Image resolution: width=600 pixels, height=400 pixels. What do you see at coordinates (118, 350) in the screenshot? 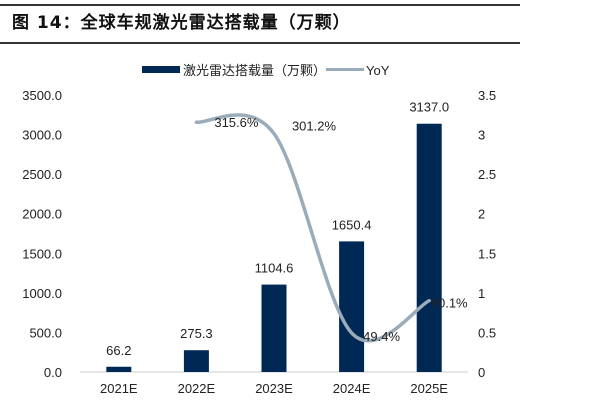
I see `bar-data-label: 66.2` at bounding box center [118, 350].